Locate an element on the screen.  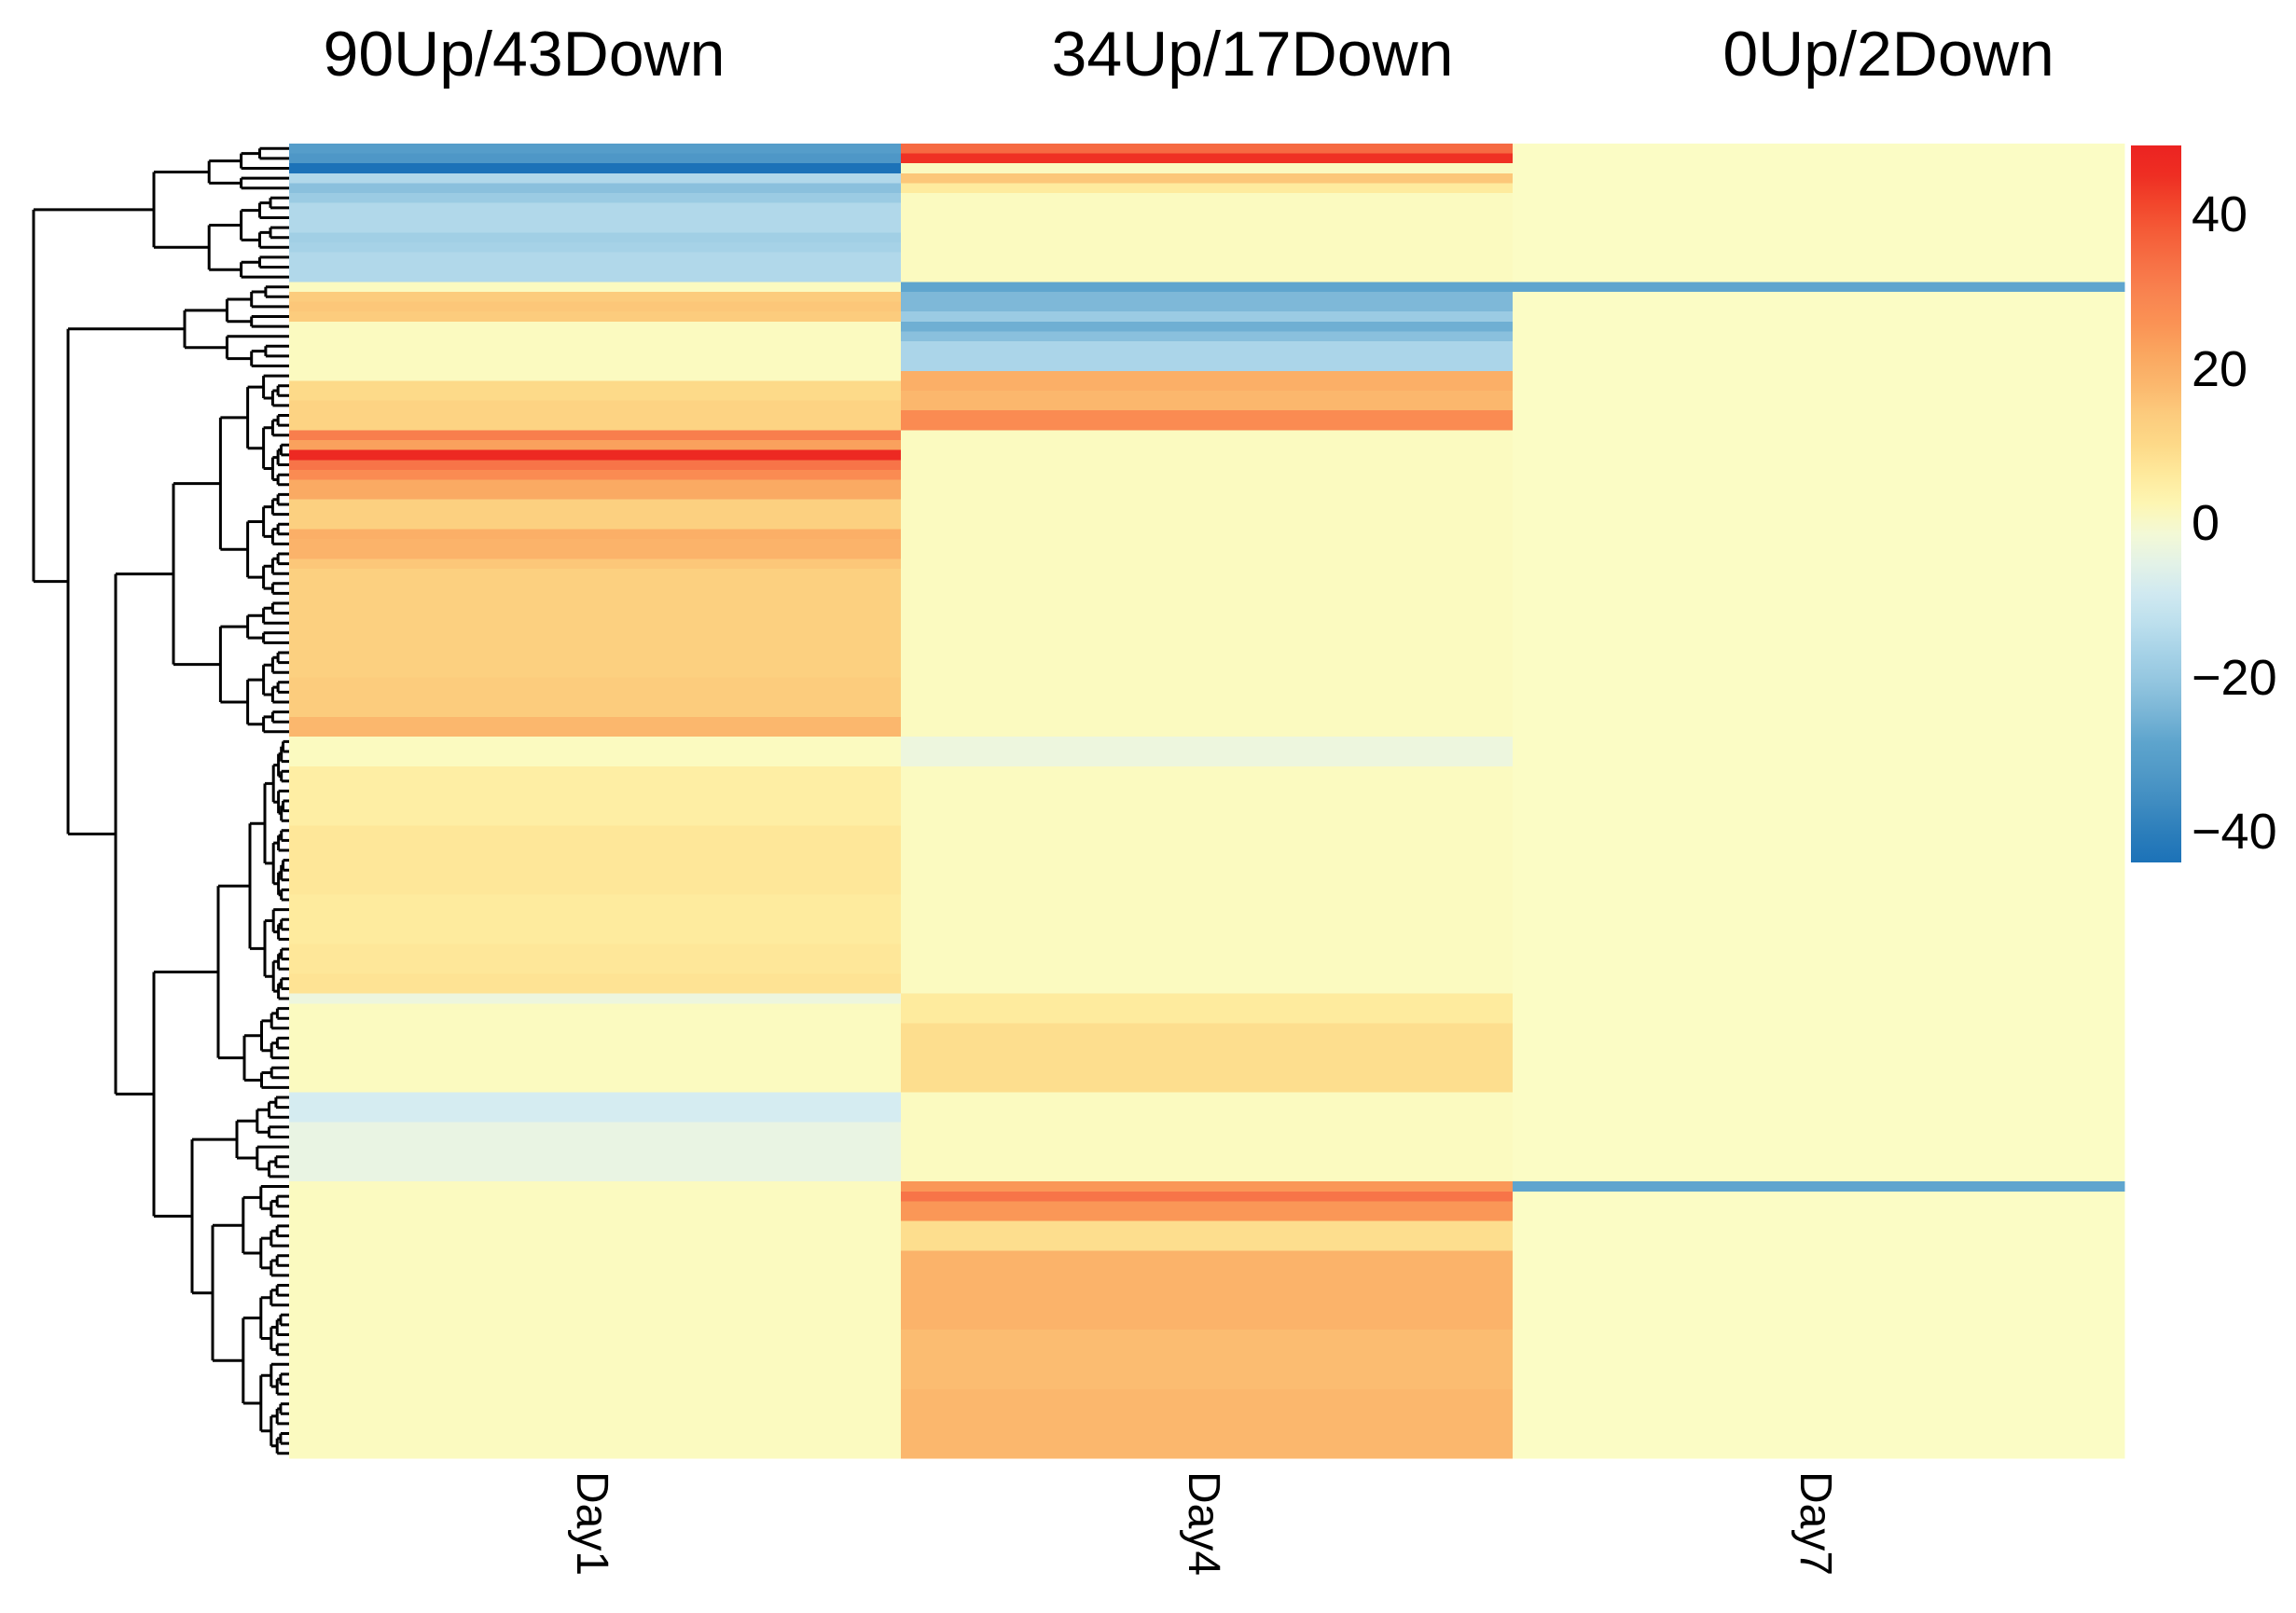
row-dendrogram is located at coordinates (160, 800).